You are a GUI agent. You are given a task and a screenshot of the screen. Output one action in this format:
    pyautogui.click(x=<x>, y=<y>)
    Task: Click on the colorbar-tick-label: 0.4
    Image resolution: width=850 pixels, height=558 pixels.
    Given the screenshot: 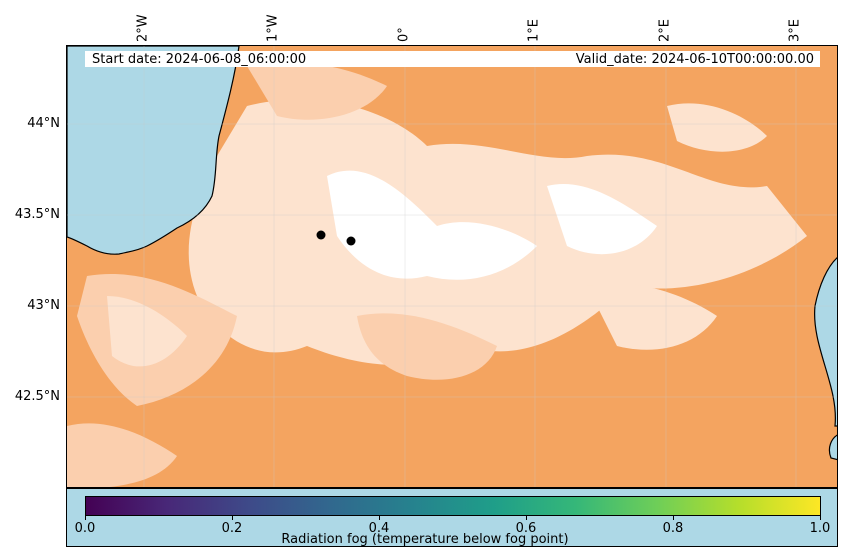 What is the action you would take?
    pyautogui.click(x=379, y=528)
    